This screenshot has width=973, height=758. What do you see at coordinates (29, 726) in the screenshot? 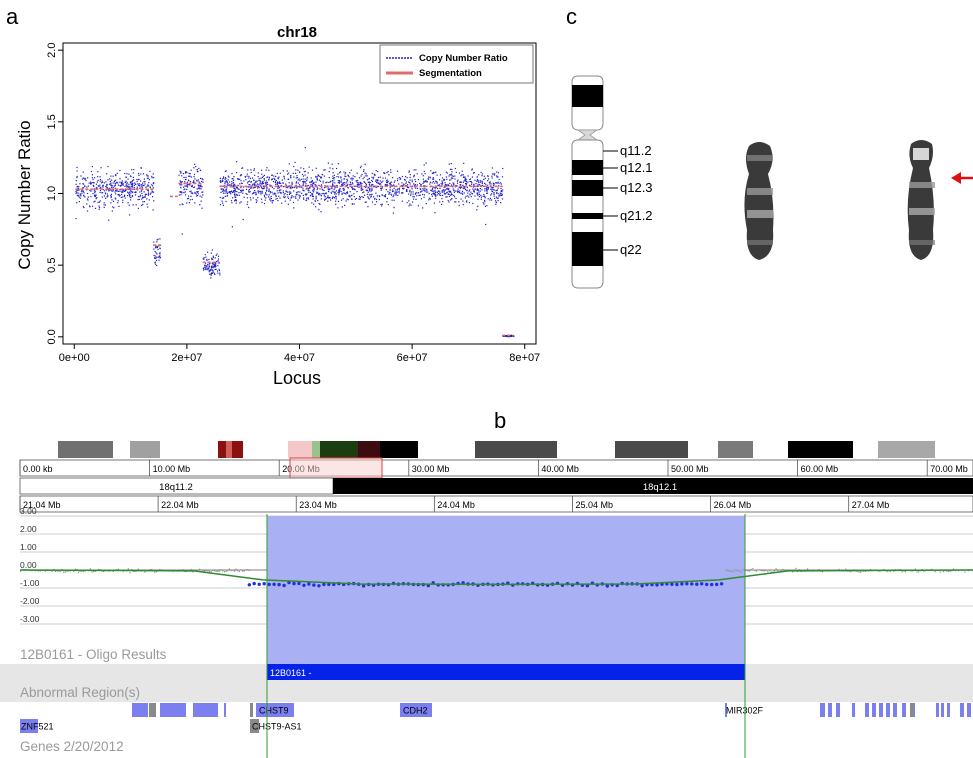
I see `gene-znf521` at bounding box center [29, 726].